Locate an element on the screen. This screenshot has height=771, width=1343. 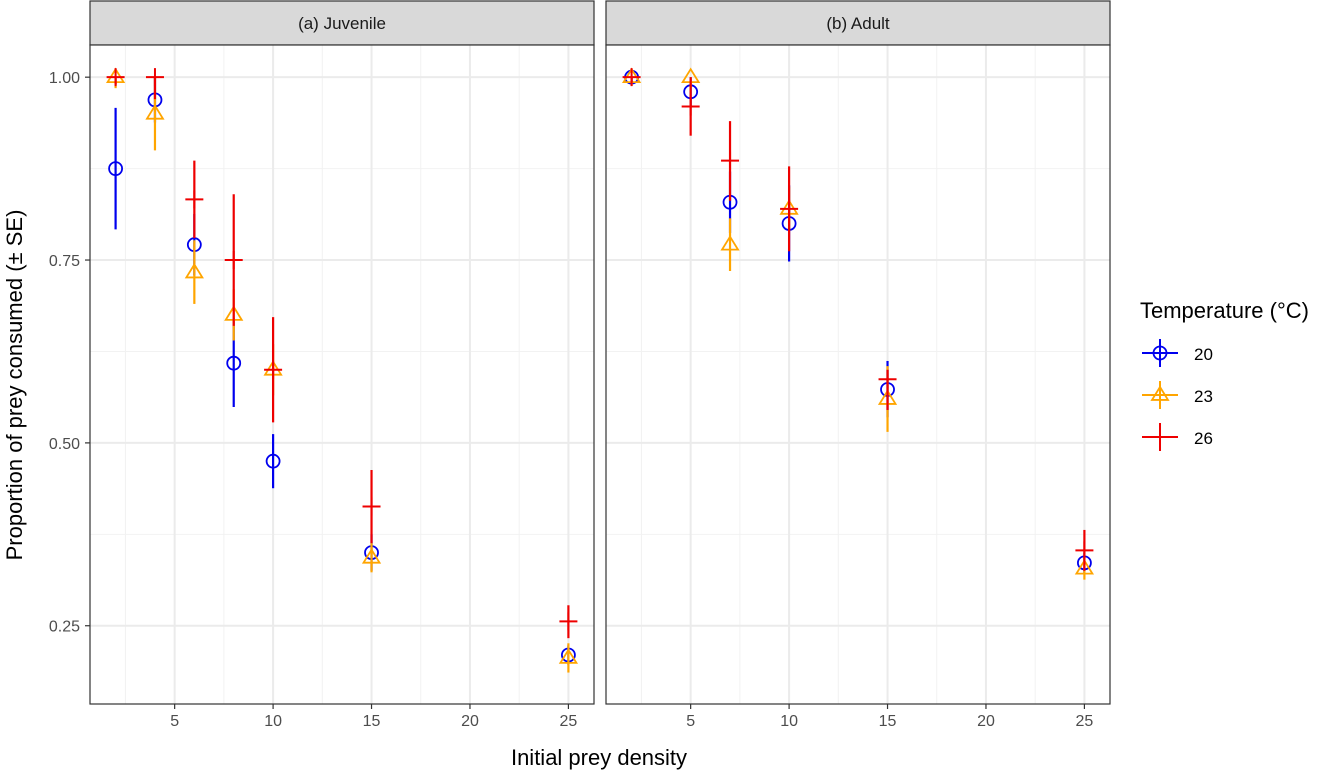
y-tick-label: 0.50 is located at coordinates (64, 444).